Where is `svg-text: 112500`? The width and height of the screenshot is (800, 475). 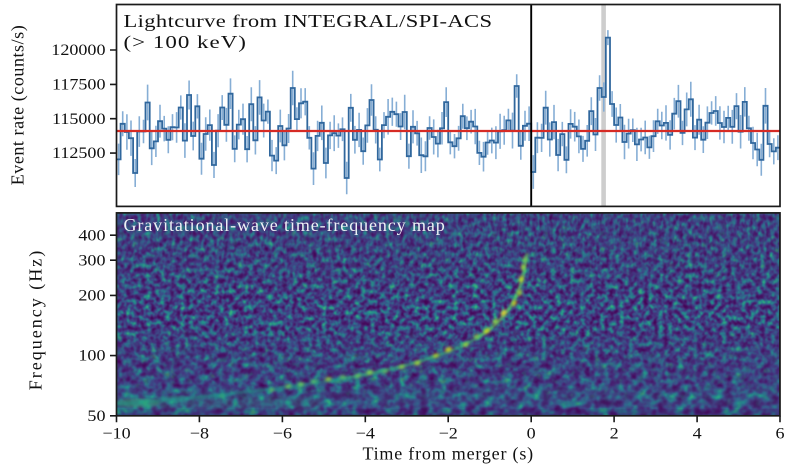
svg-text: 112500 is located at coordinates (79, 153).